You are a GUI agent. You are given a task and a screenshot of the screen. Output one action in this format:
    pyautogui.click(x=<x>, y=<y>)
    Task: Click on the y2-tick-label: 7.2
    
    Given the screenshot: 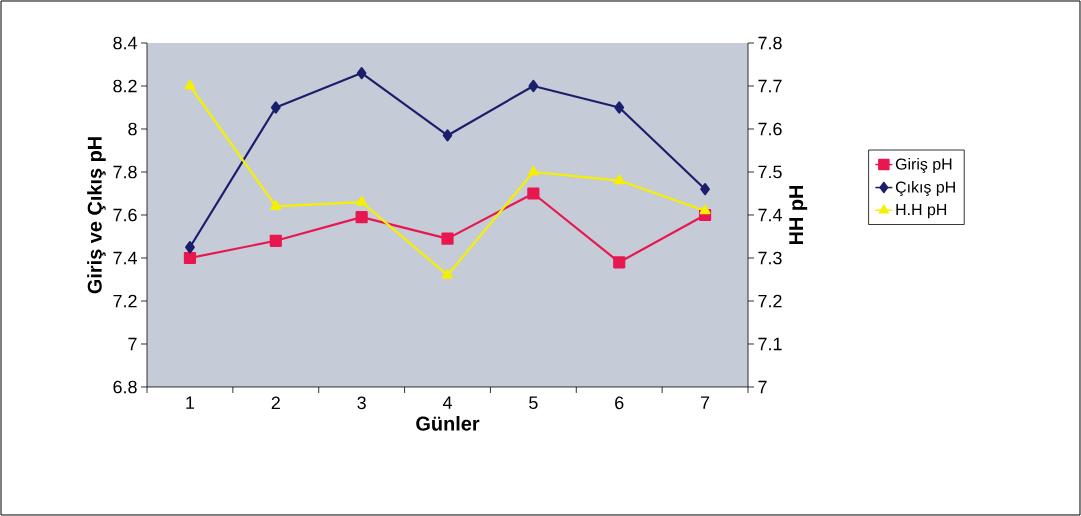 What is the action you would take?
    pyautogui.click(x=770, y=301)
    